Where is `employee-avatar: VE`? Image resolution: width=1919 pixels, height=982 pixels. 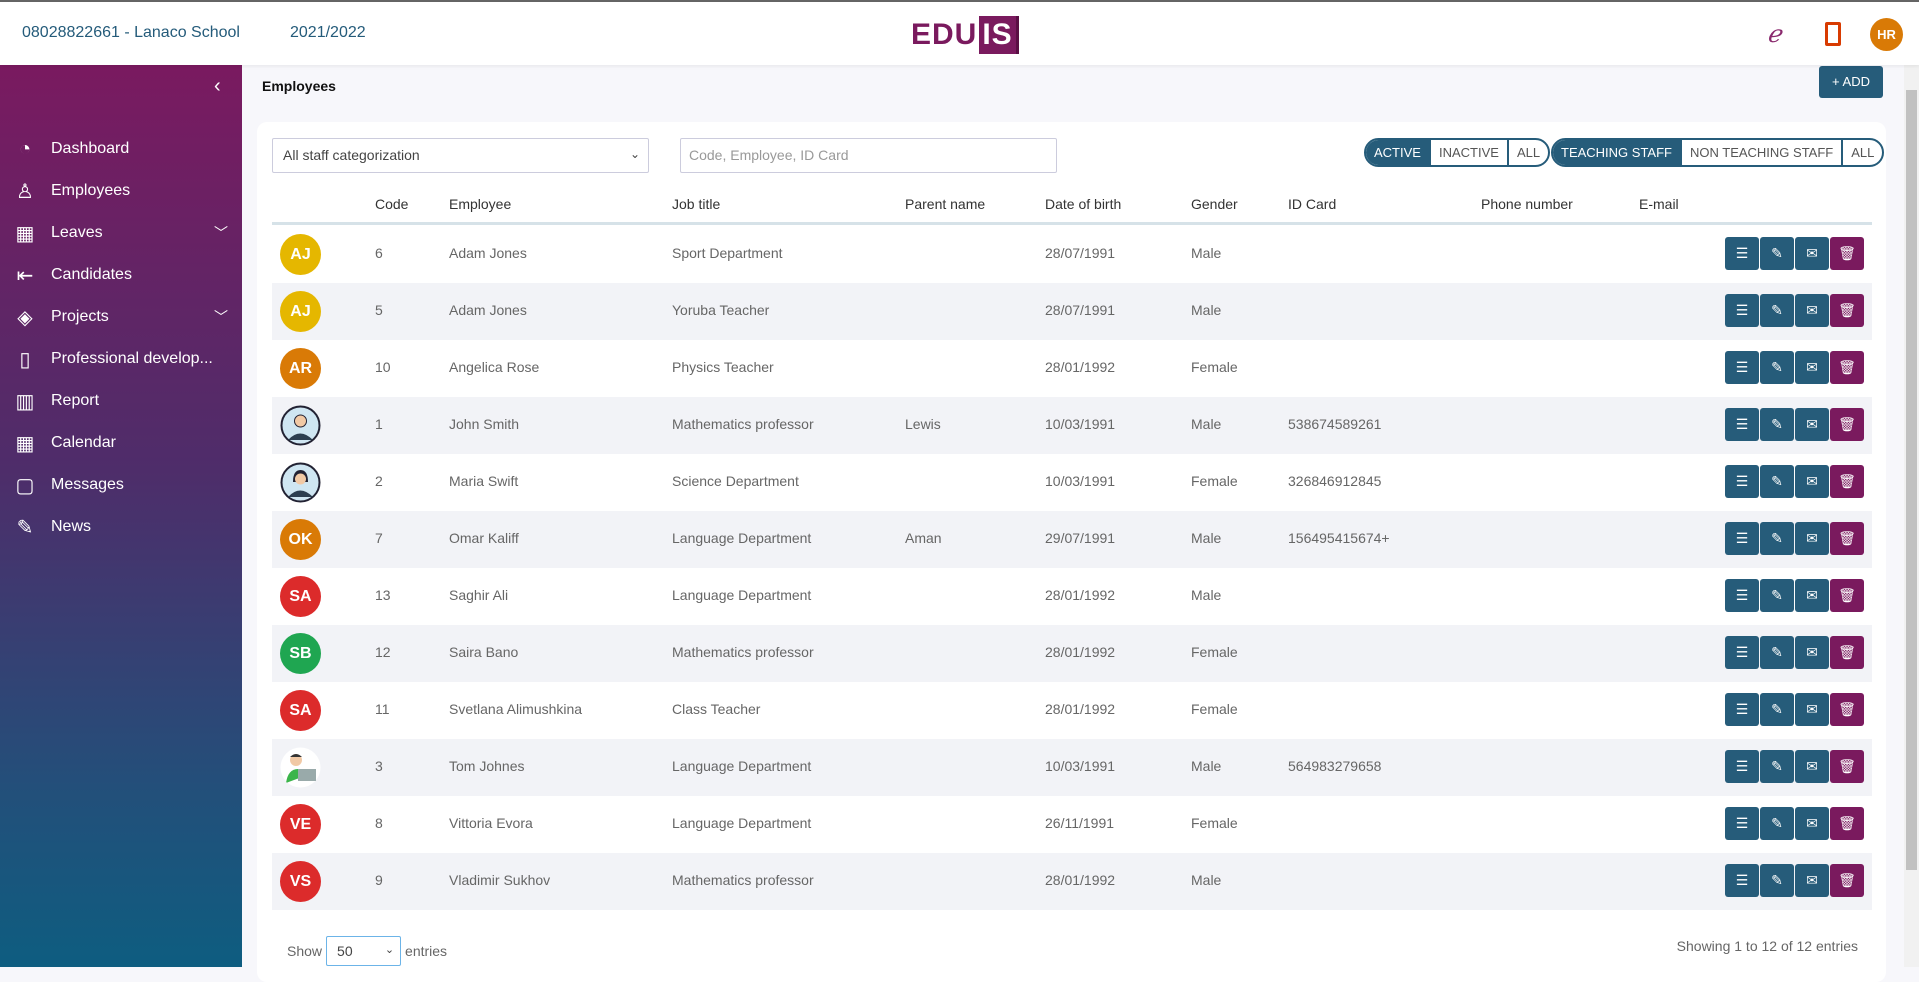
employee-avatar: VE is located at coordinates (300, 824).